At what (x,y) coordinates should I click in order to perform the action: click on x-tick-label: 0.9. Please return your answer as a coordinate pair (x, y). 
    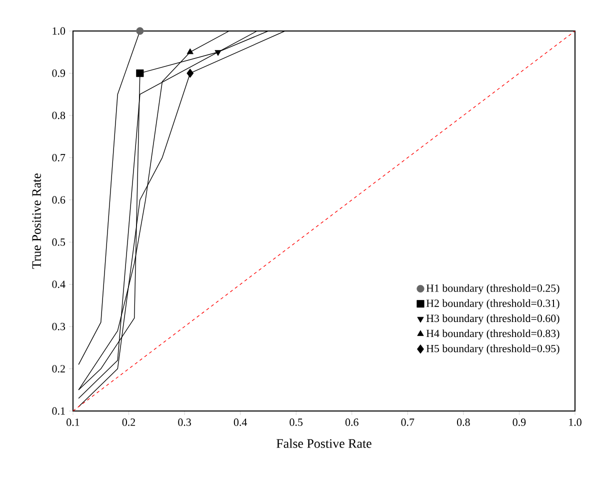
    Looking at the image, I should click on (519, 422).